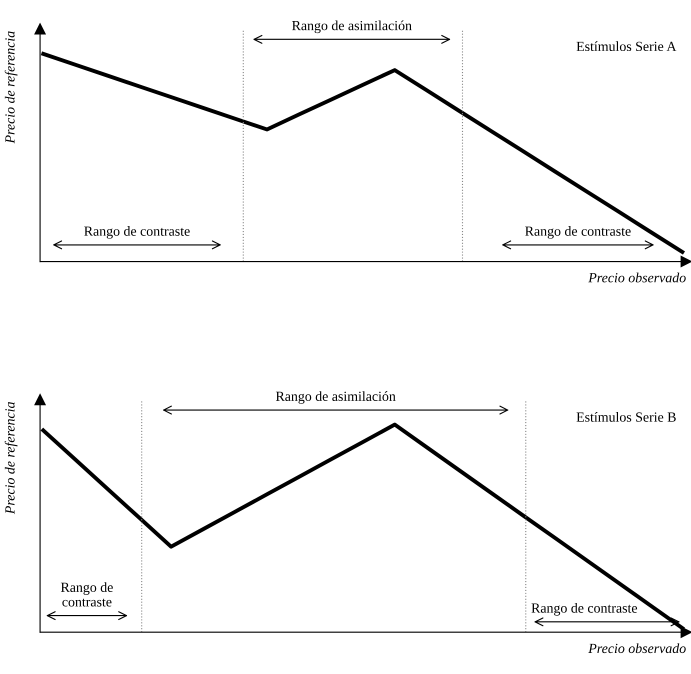 This screenshot has width=691, height=674. What do you see at coordinates (626, 46) in the screenshot?
I see `text: Estímulos Serie A` at bounding box center [626, 46].